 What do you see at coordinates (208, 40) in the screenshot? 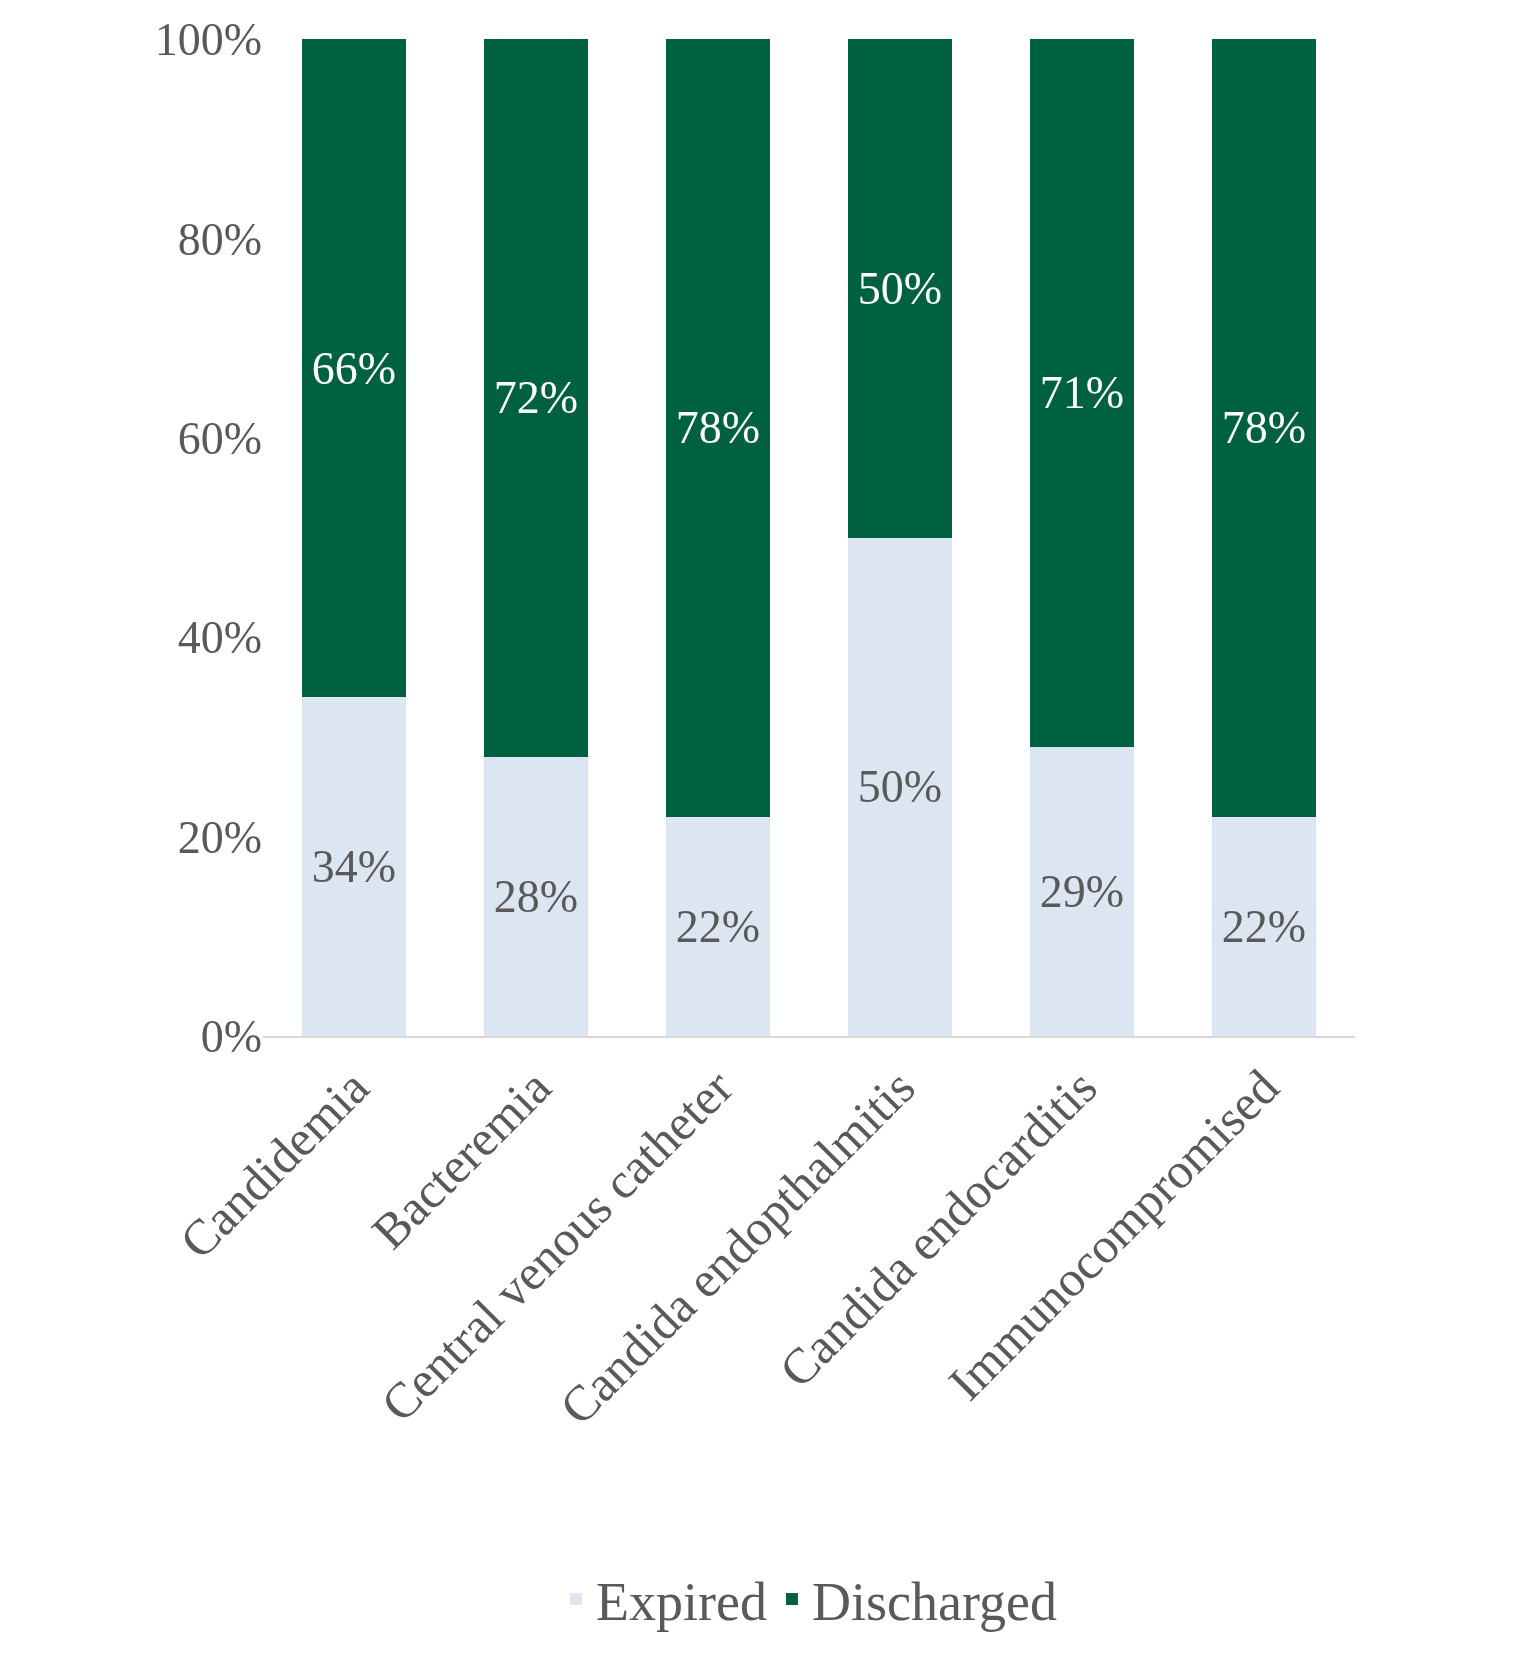
I see `y-tick-label: 100%` at bounding box center [208, 40].